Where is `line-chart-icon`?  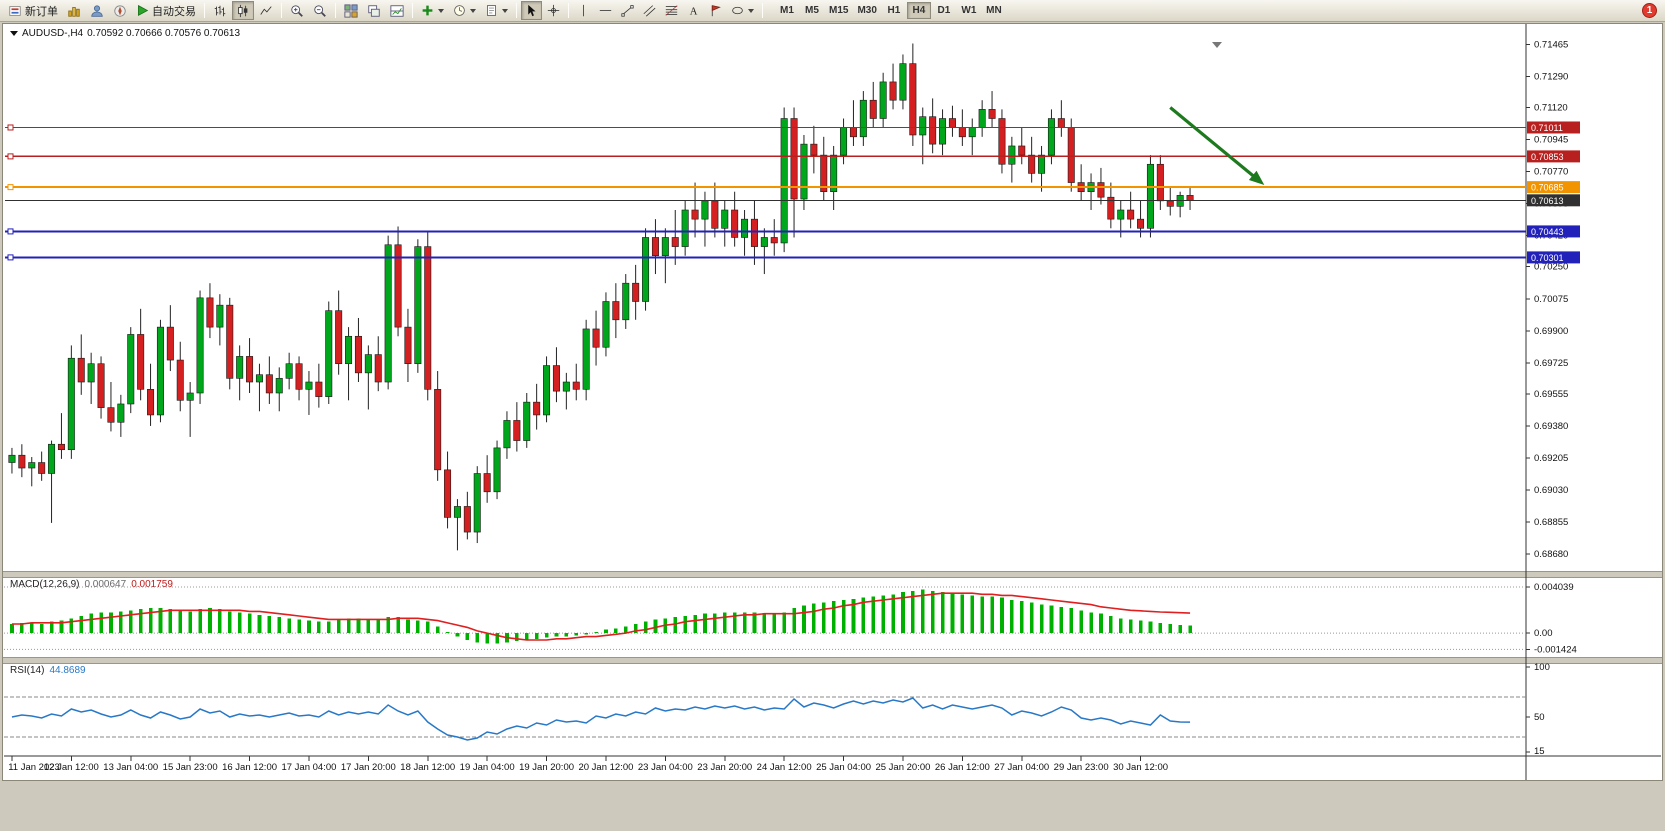
line-chart-icon is located at coordinates (266, 11).